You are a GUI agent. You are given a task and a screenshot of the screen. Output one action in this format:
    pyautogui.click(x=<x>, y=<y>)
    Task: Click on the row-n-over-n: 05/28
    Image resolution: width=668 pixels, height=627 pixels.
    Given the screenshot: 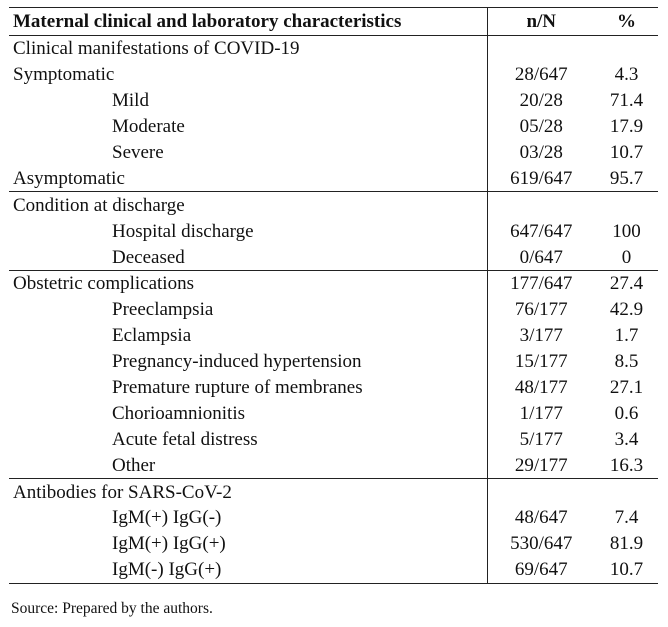 What is the action you would take?
    pyautogui.click(x=540, y=126)
    